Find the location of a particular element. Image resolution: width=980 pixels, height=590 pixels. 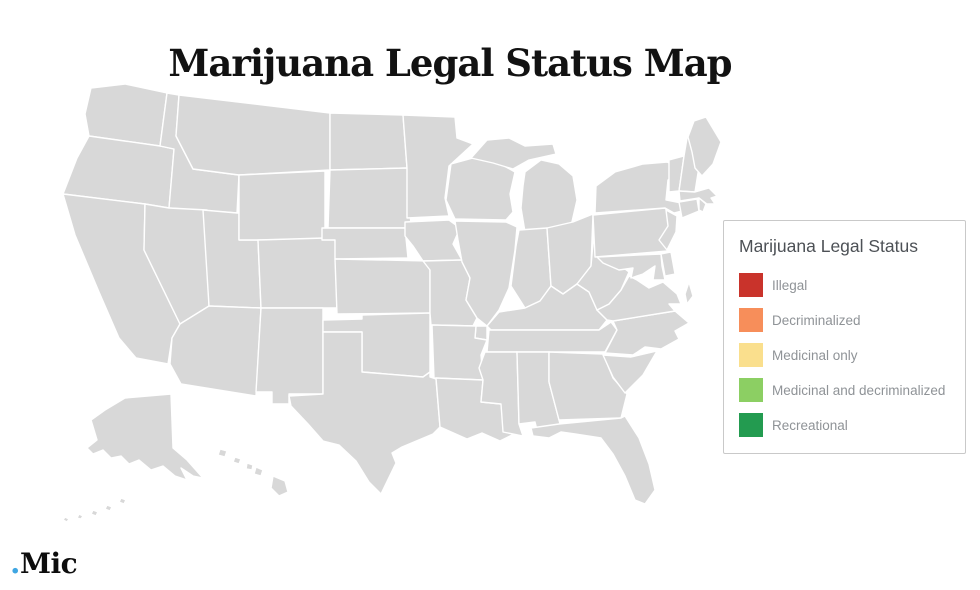

state-ny is located at coordinates (642, 187).